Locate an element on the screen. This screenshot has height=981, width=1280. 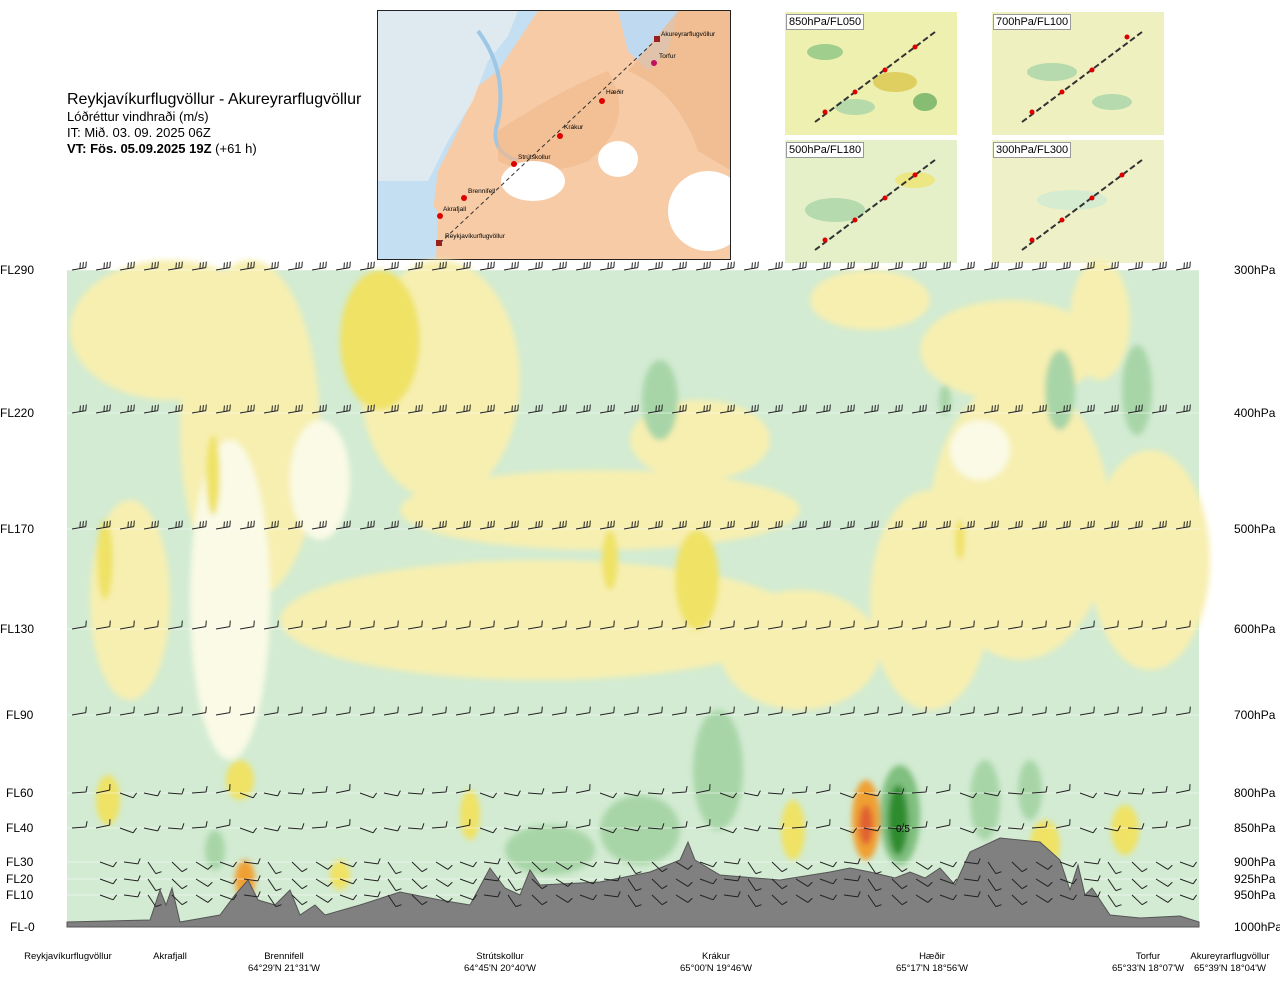
station-label: Torfur 65°33'N 18°07'W is located at coordinates (1148, 963).